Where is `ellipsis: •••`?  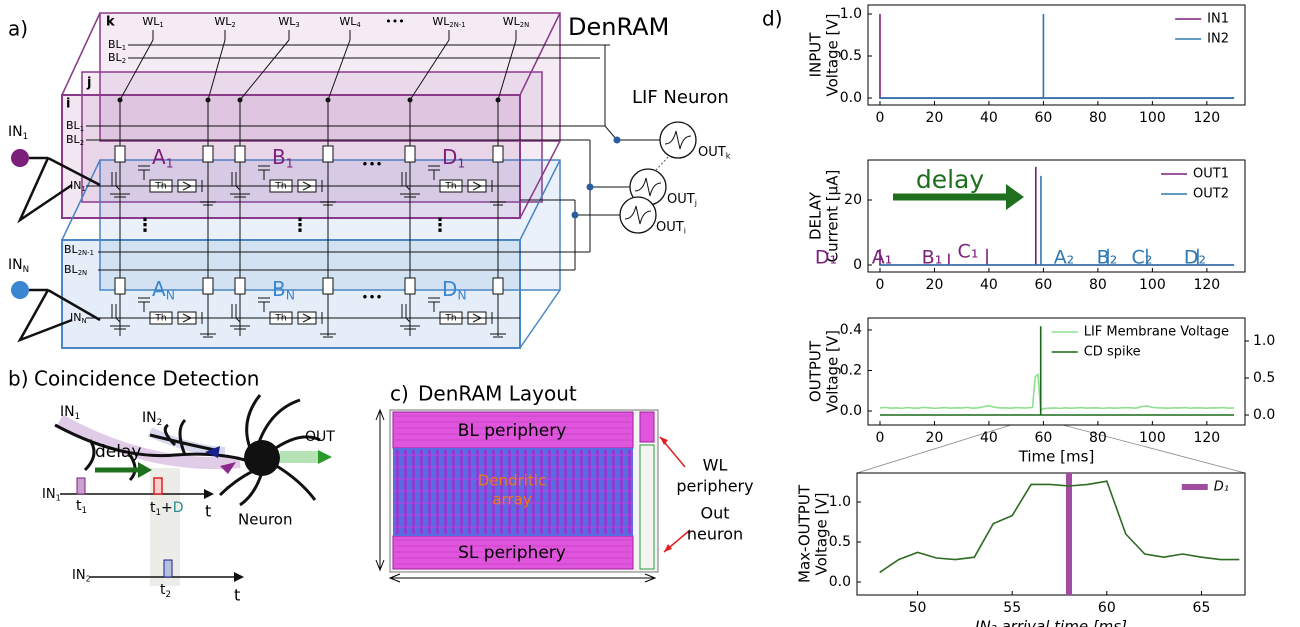
ellipsis: ••• is located at coordinates (371, 165).